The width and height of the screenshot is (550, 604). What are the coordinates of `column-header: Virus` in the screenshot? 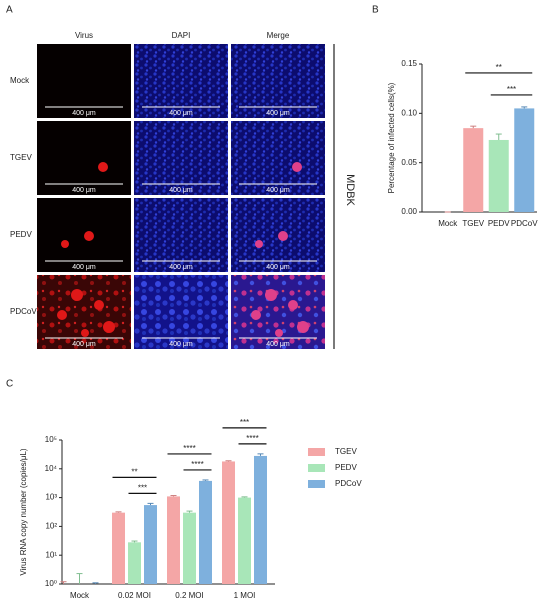 It's located at (84, 35).